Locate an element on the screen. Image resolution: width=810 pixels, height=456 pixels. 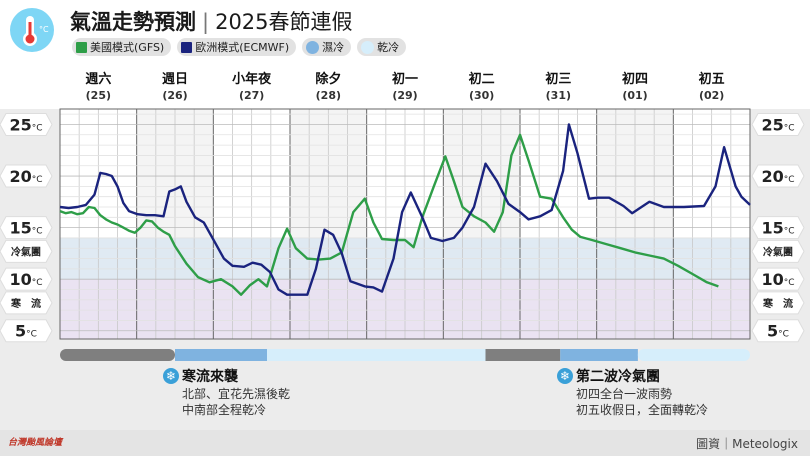
legend: 美國模式(GFS) 歐洲模式(ECMWF) 濕冷 乾冷 is located at coordinates (239, 47).